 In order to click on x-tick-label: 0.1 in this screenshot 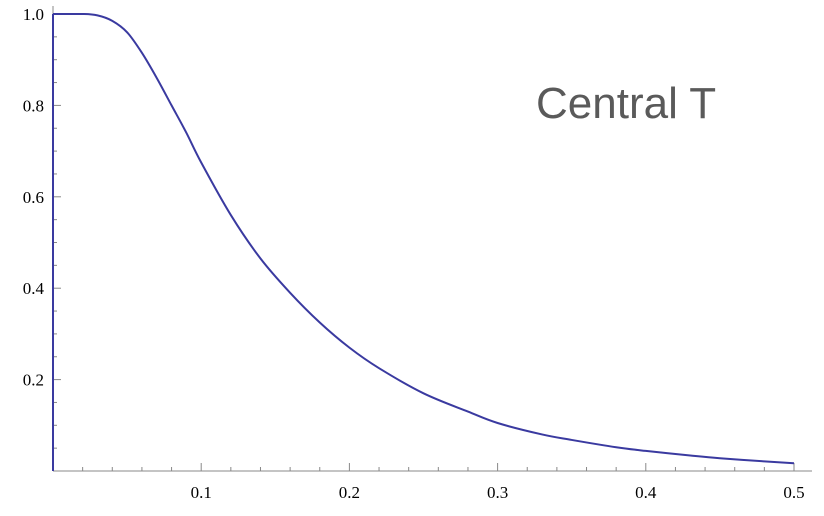, I will do `click(201, 492)`.